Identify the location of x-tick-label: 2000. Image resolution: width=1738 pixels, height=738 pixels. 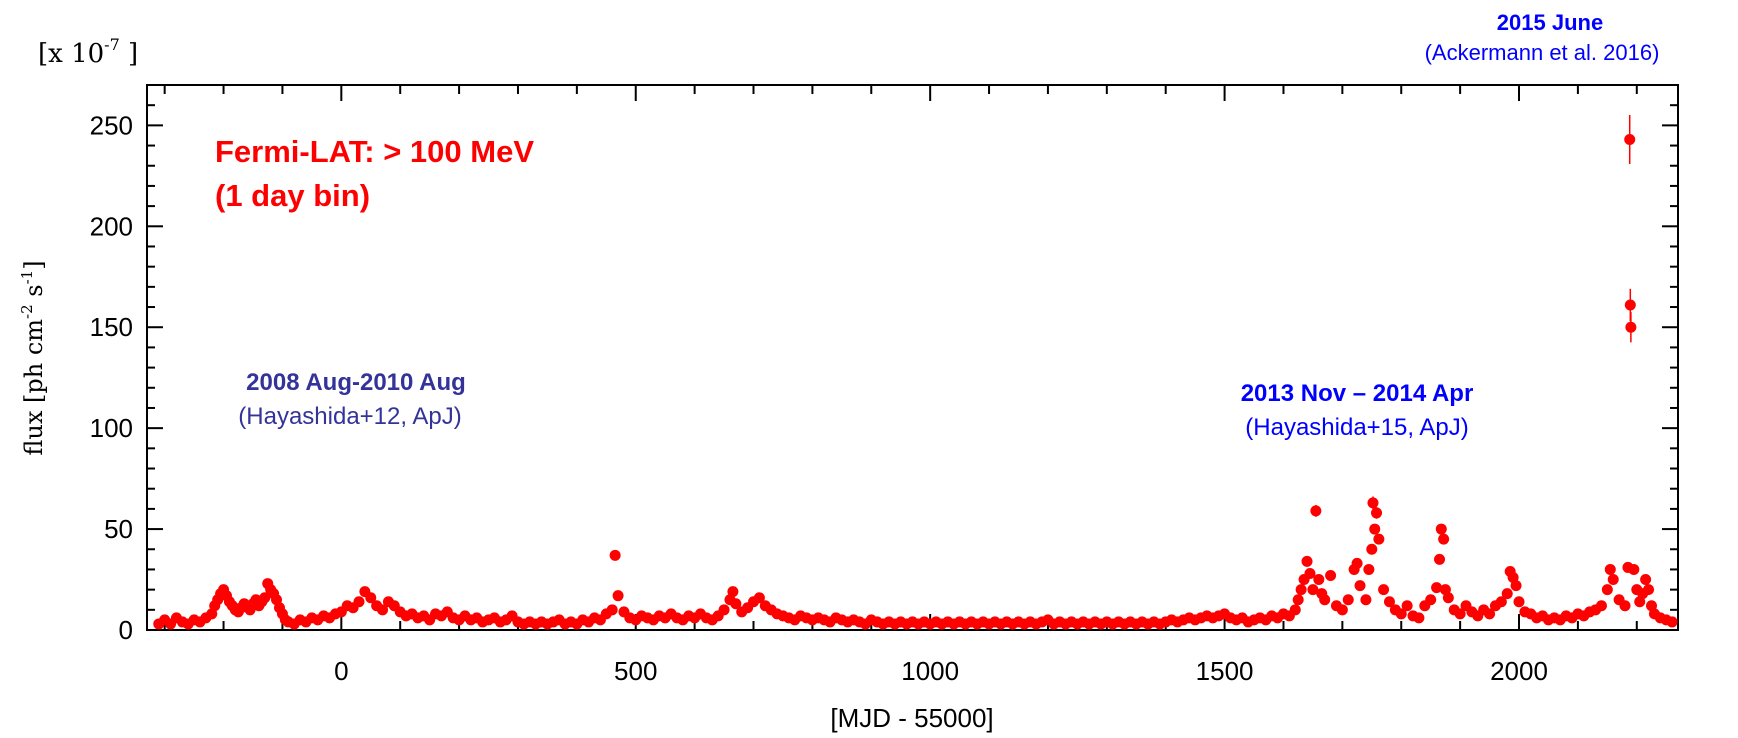
(1519, 671).